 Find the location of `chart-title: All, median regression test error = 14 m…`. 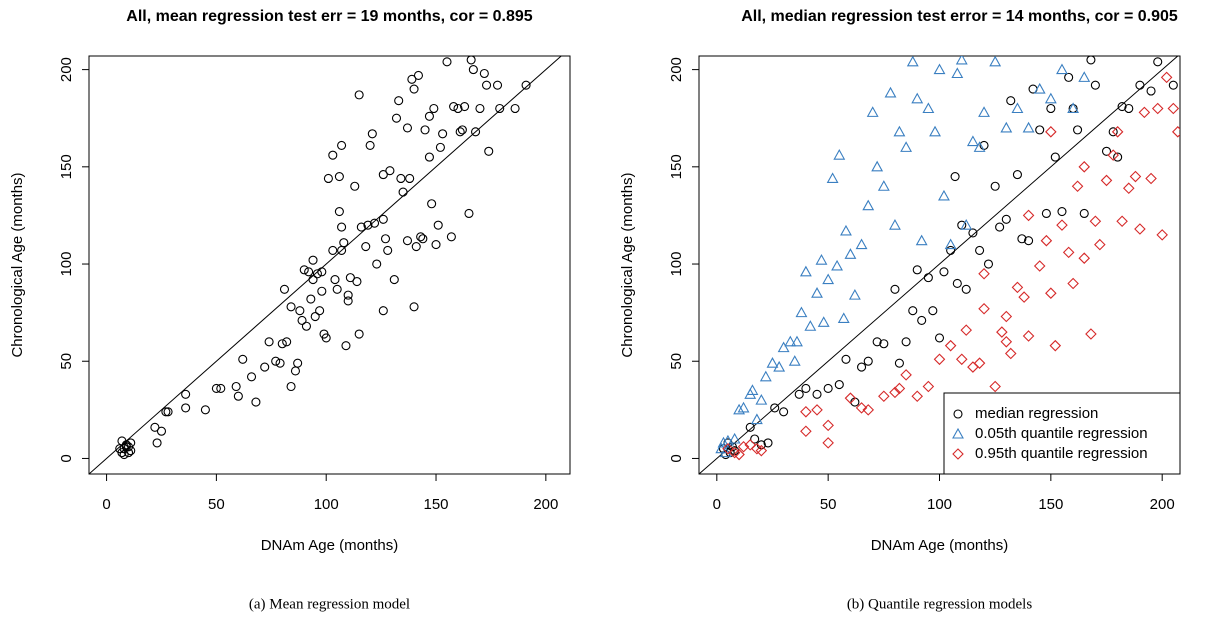

chart-title: All, median regression test error = 14 m… is located at coordinates (959, 16).